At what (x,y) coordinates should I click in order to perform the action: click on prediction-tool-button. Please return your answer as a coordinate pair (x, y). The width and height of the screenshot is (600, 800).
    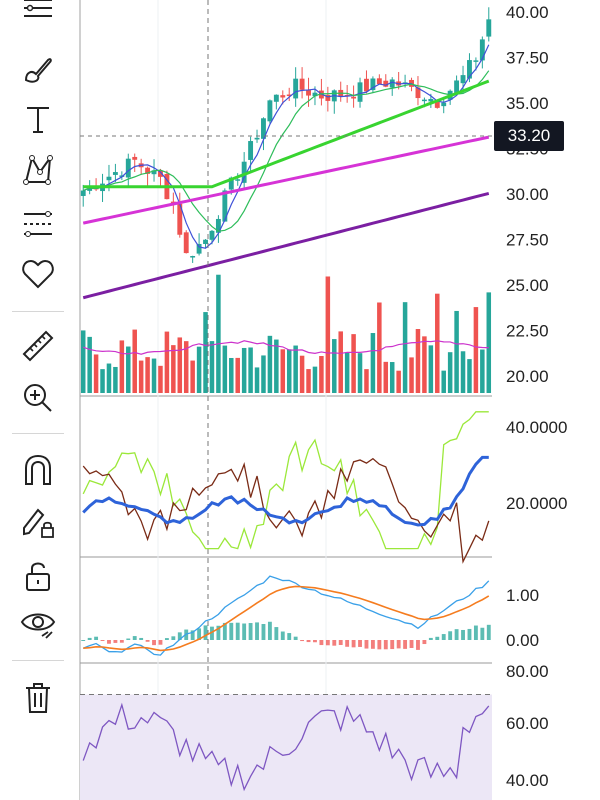
    Looking at the image, I should click on (38, 224).